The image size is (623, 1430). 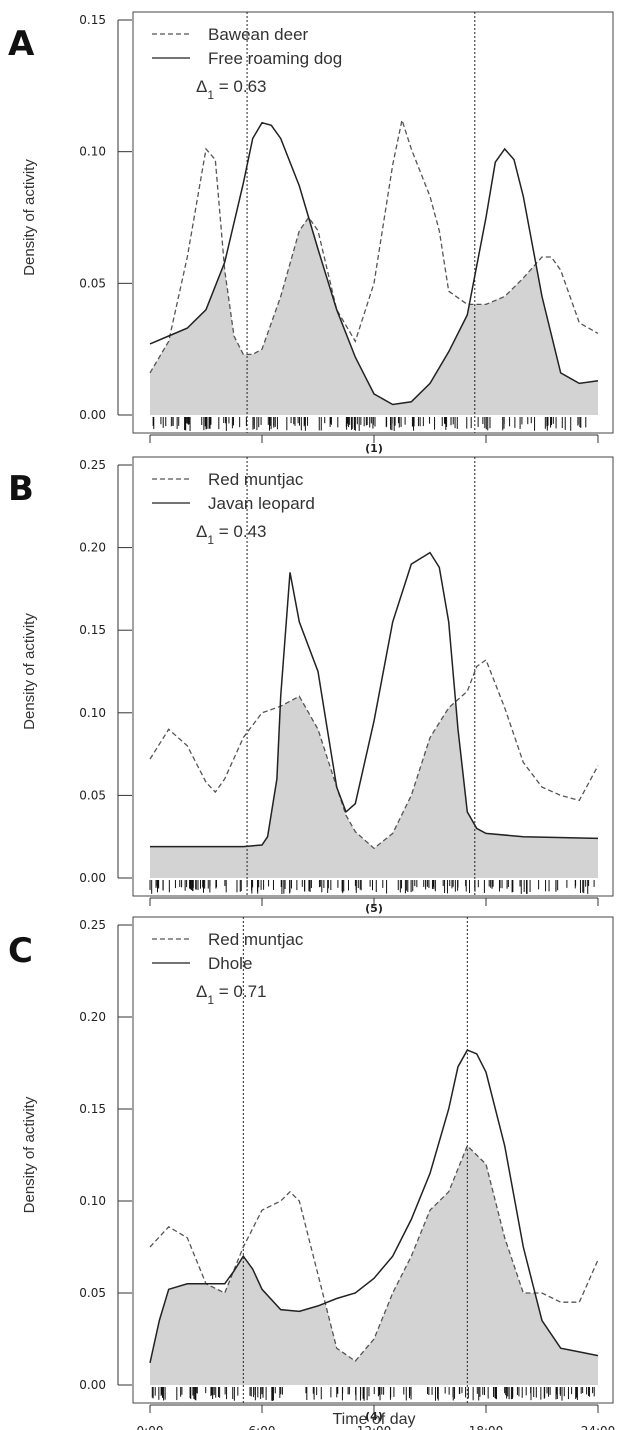 I want to click on x-tick-label: 6:00, so click(x=262, y=1427).